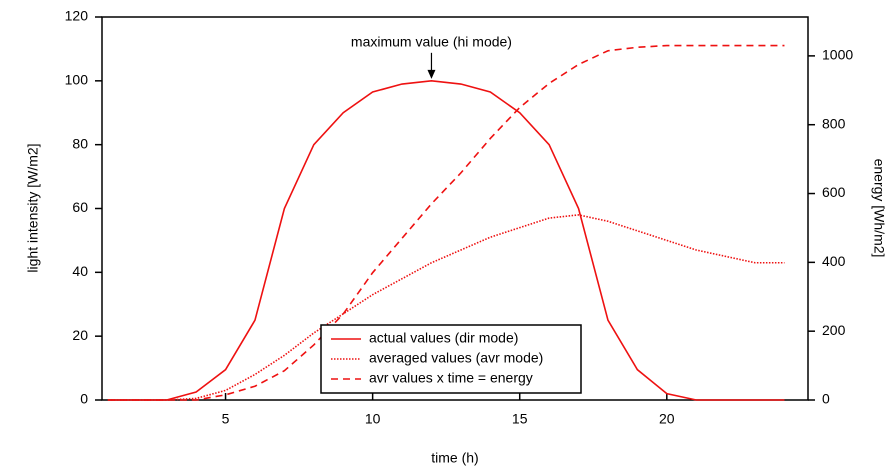 Image resolution: width=892 pixels, height=468 pixels. Describe the element at coordinates (431, 42) in the screenshot. I see `annotation: maximum value (hi mode)` at that location.